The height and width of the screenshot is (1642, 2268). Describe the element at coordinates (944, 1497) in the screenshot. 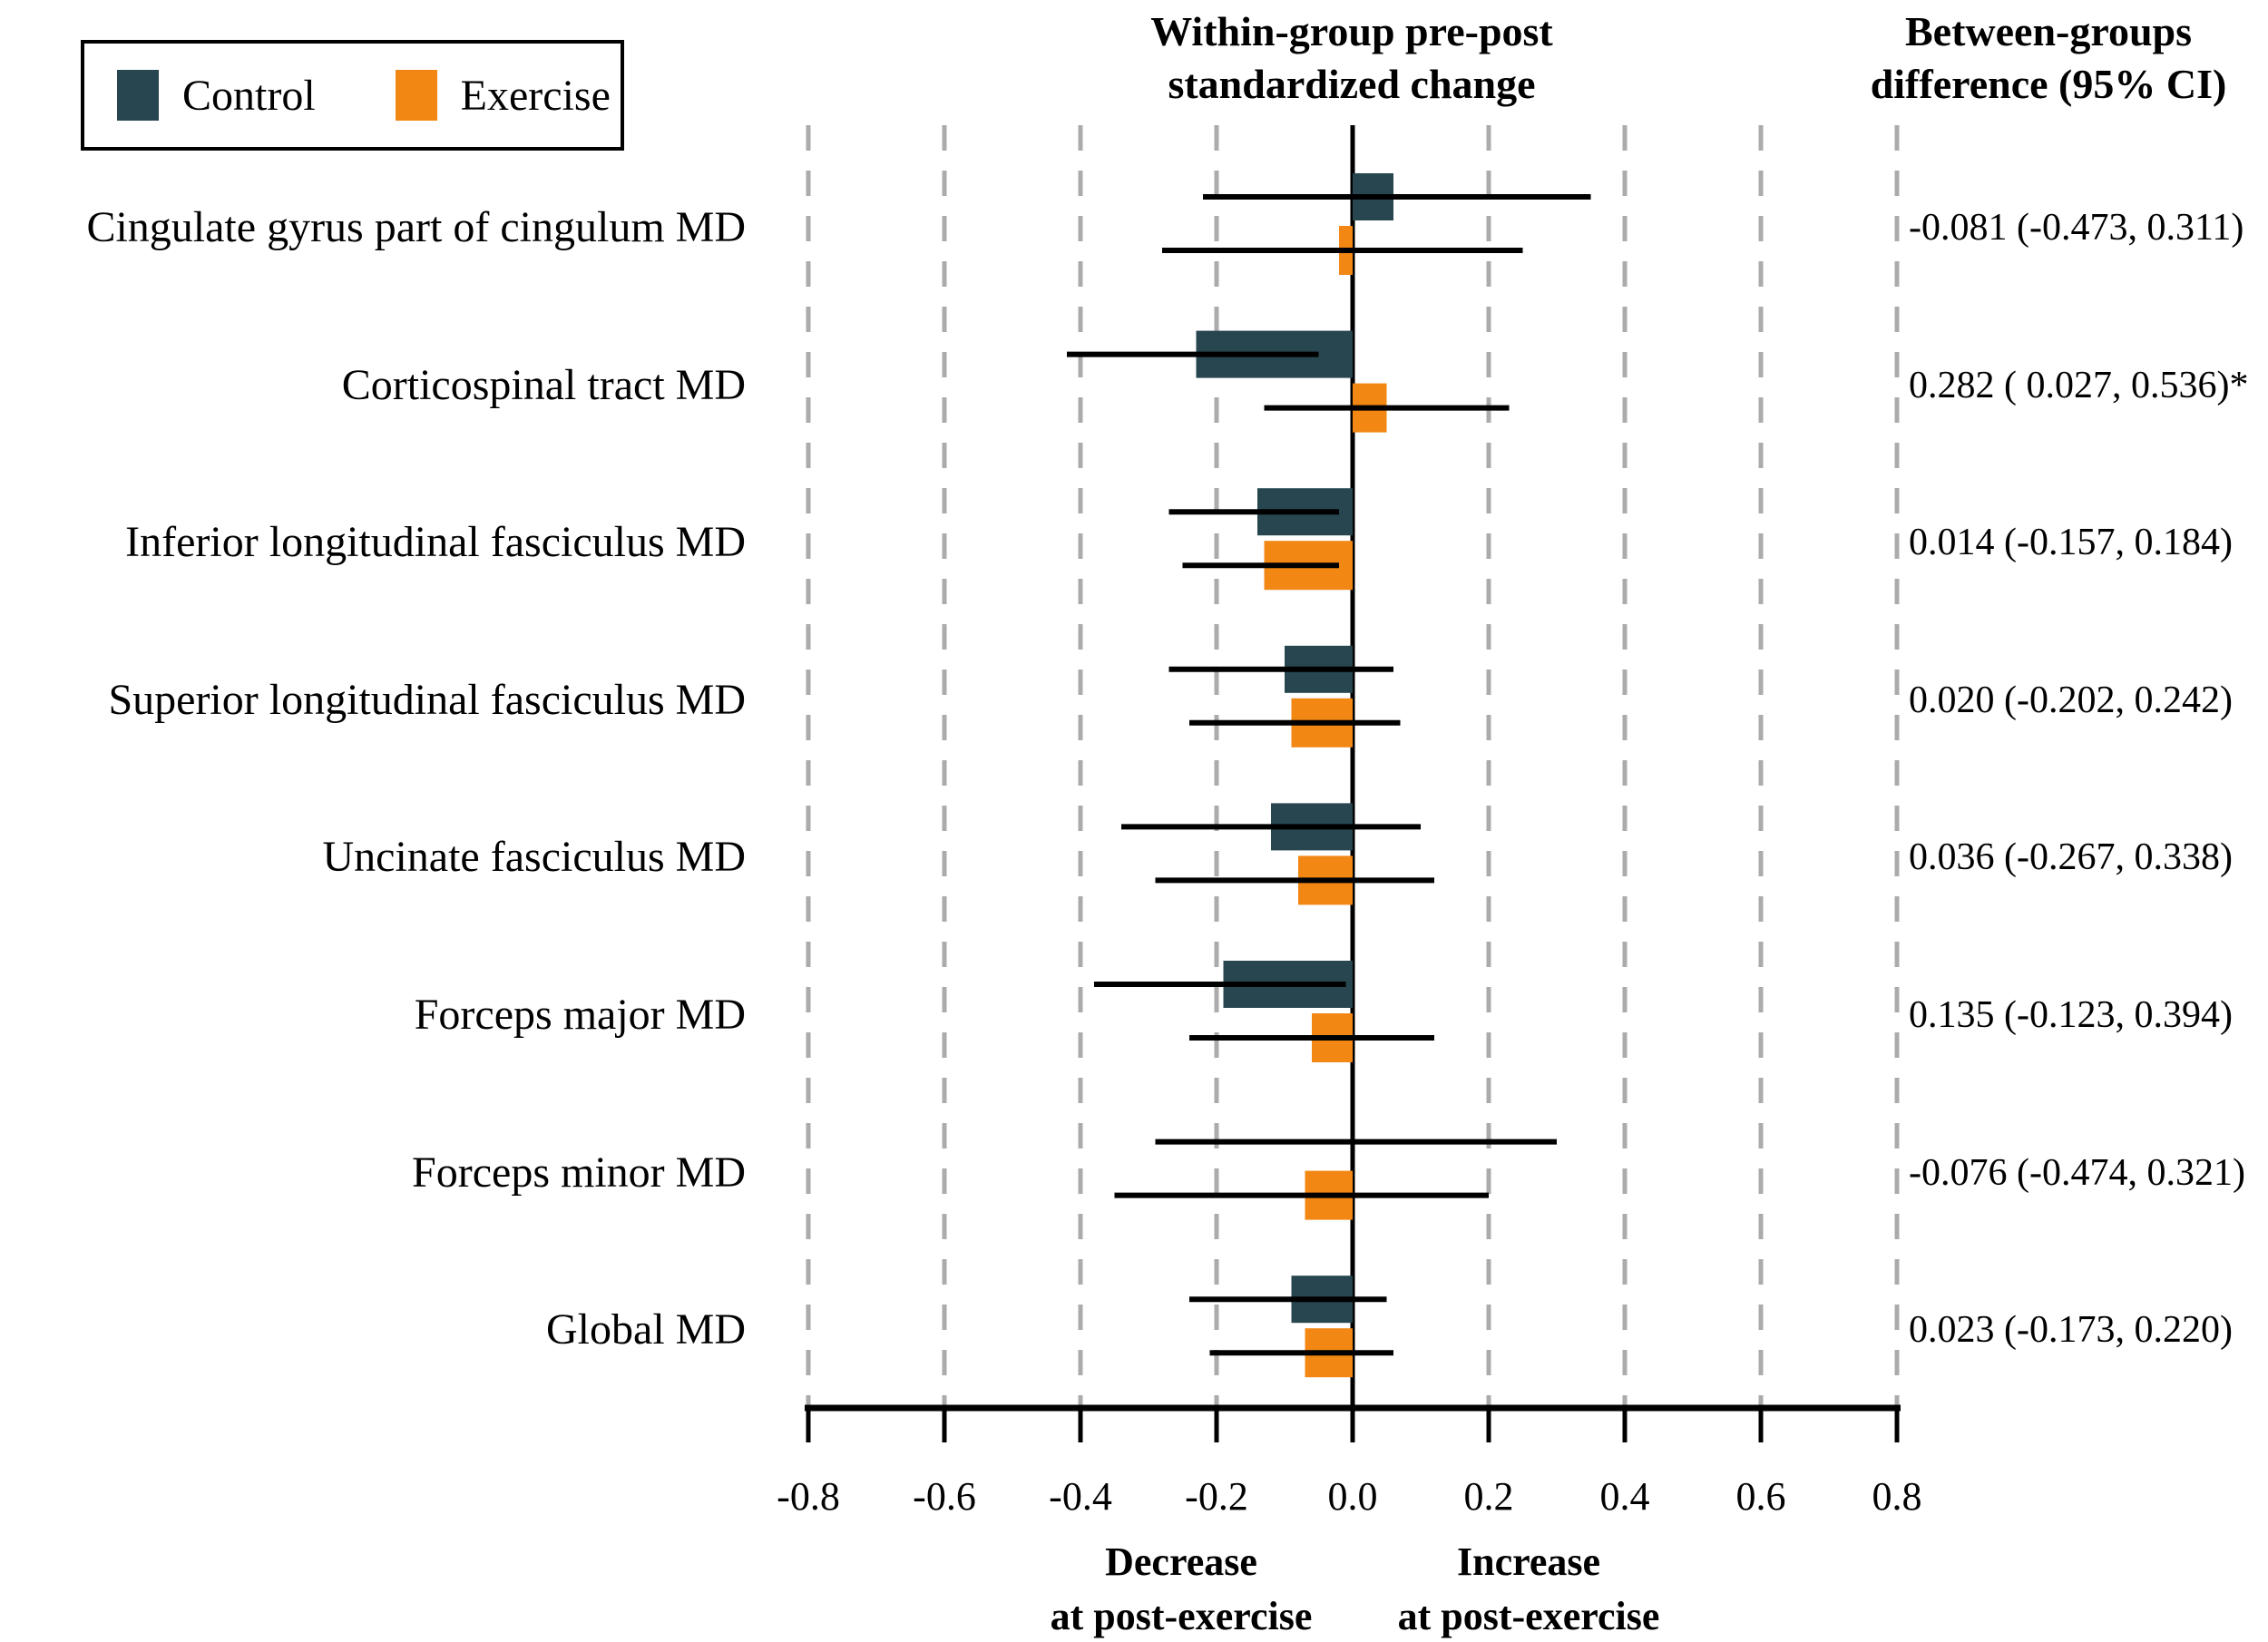

I see `x-tick-label: -0.6` at that location.